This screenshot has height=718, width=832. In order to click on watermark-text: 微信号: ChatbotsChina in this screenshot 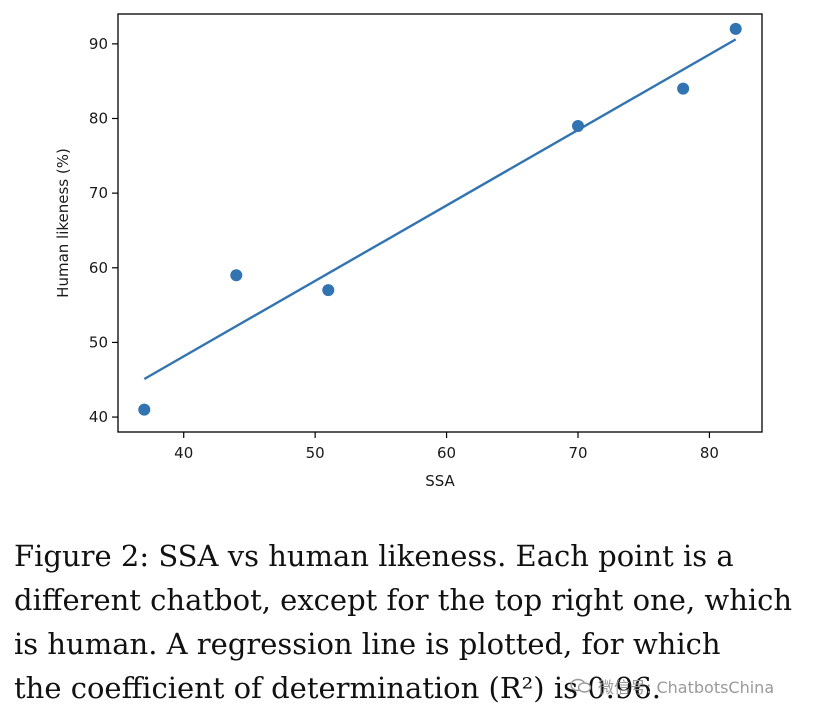, I will do `click(686, 687)`.